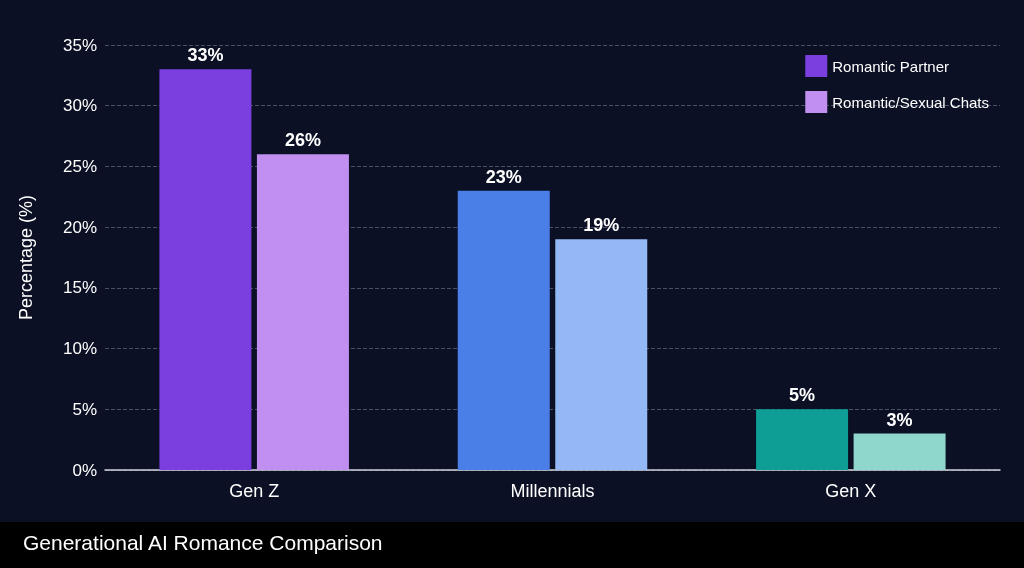 The image size is (1024, 568). What do you see at coordinates (79, 106) in the screenshot?
I see `y-tick-label: 30%` at bounding box center [79, 106].